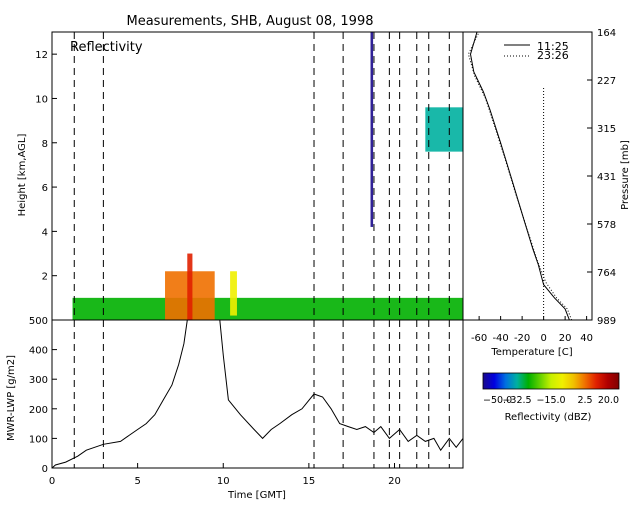  I want to click on height-tick-label: 4, so click(45, 232).